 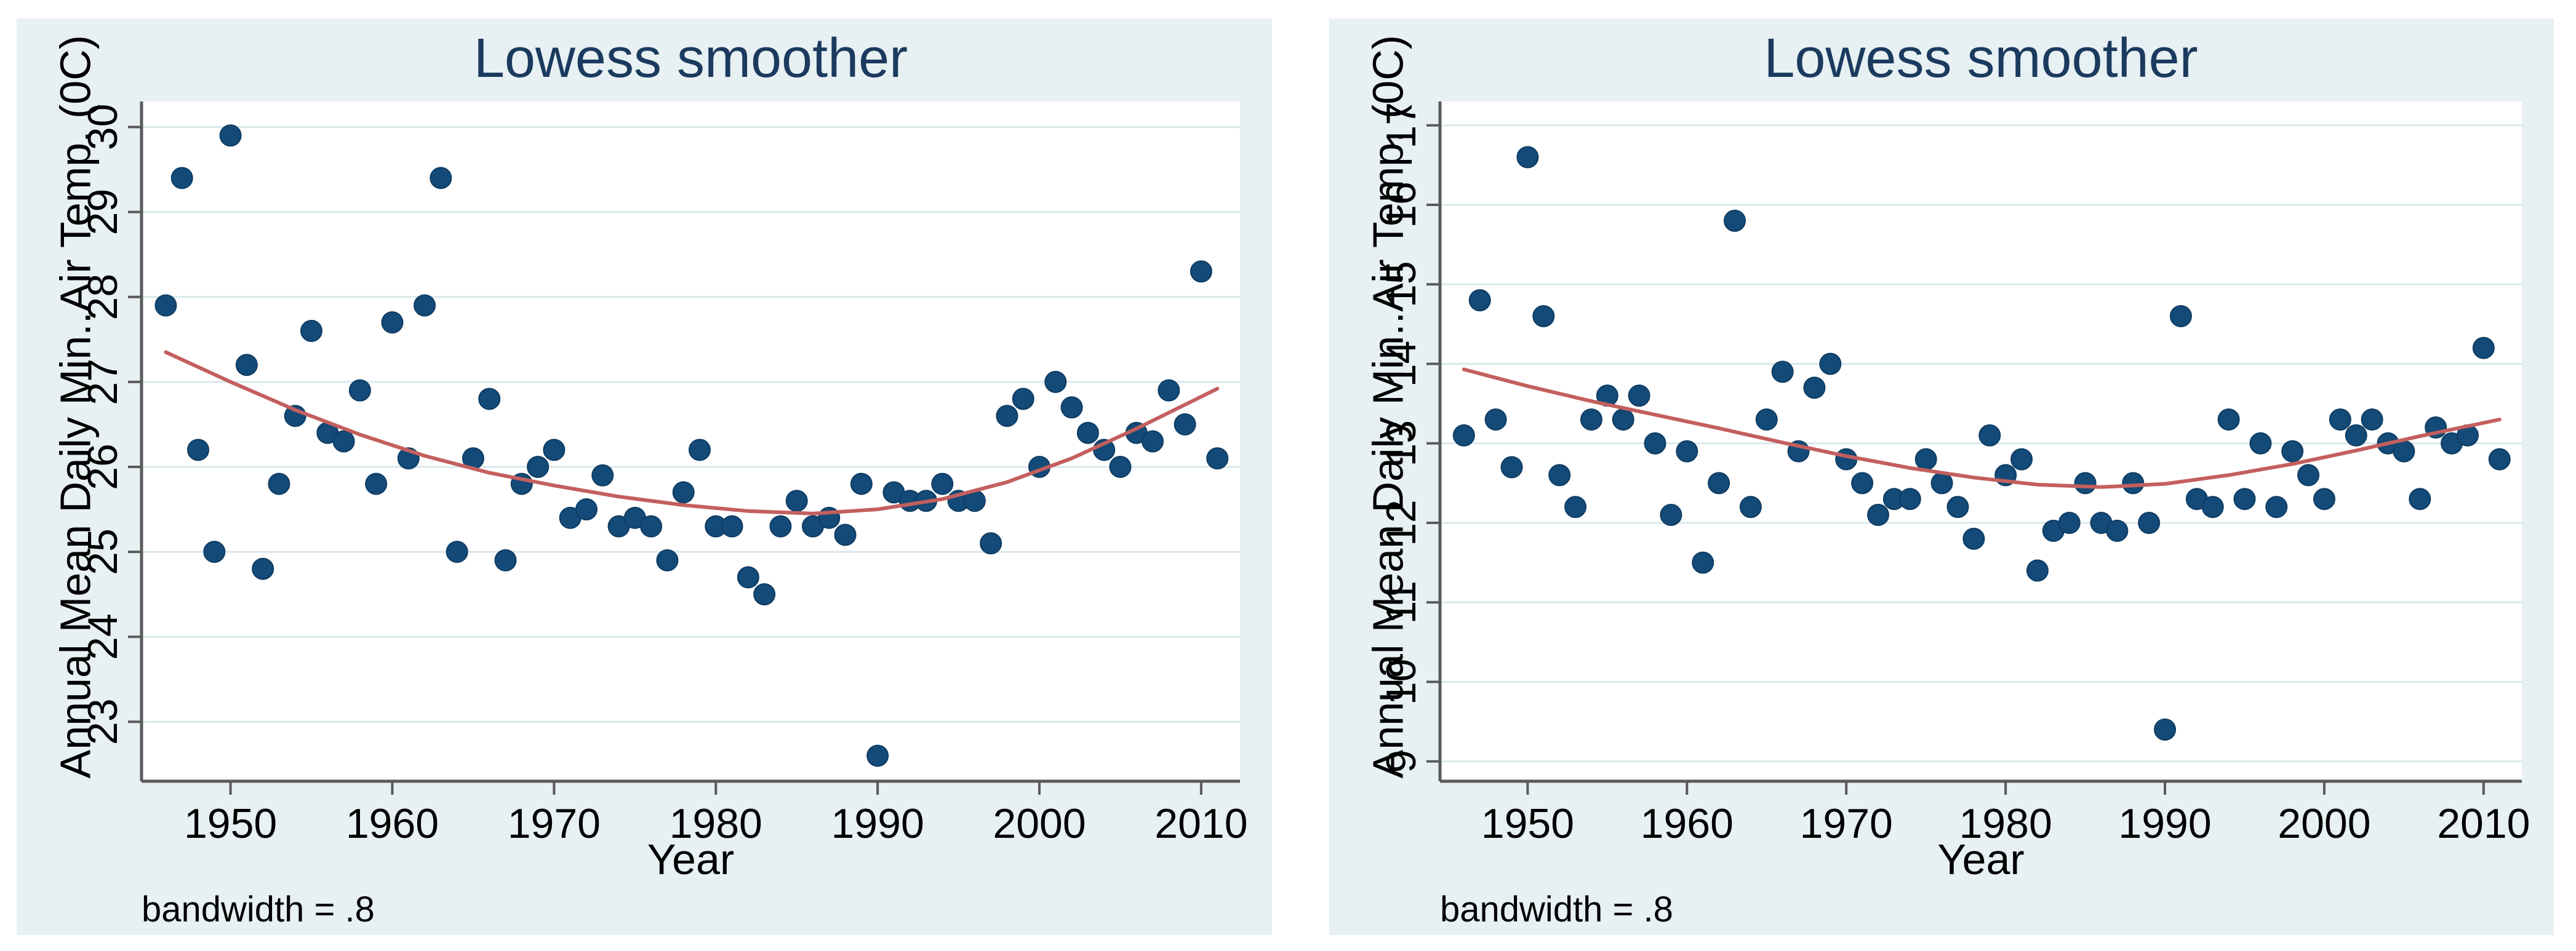 I want to click on y-tick-label: 15, so click(x=1401, y=284).